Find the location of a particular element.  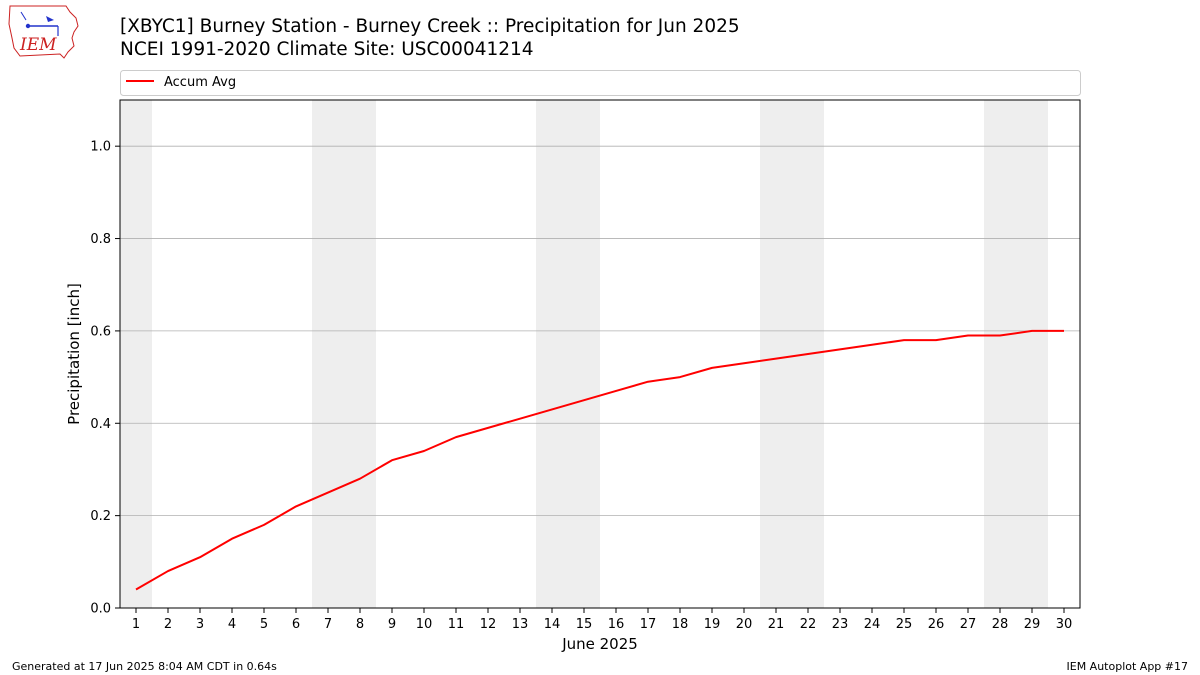

y-axis: 0.0 0.2 0.4 0.6 0.8 1.0 is located at coordinates (105, 378).